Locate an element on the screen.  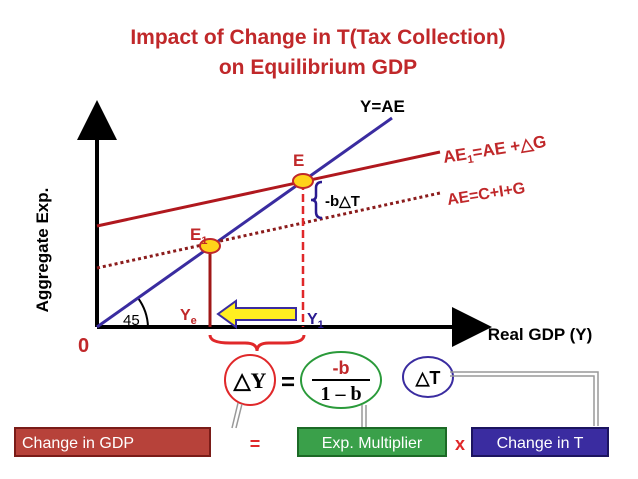
formula: △Y is located at coordinates (250, 380).